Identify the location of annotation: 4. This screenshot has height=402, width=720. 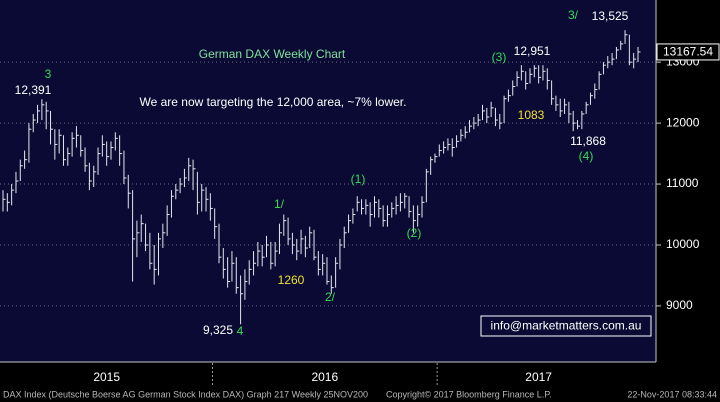
(240, 331).